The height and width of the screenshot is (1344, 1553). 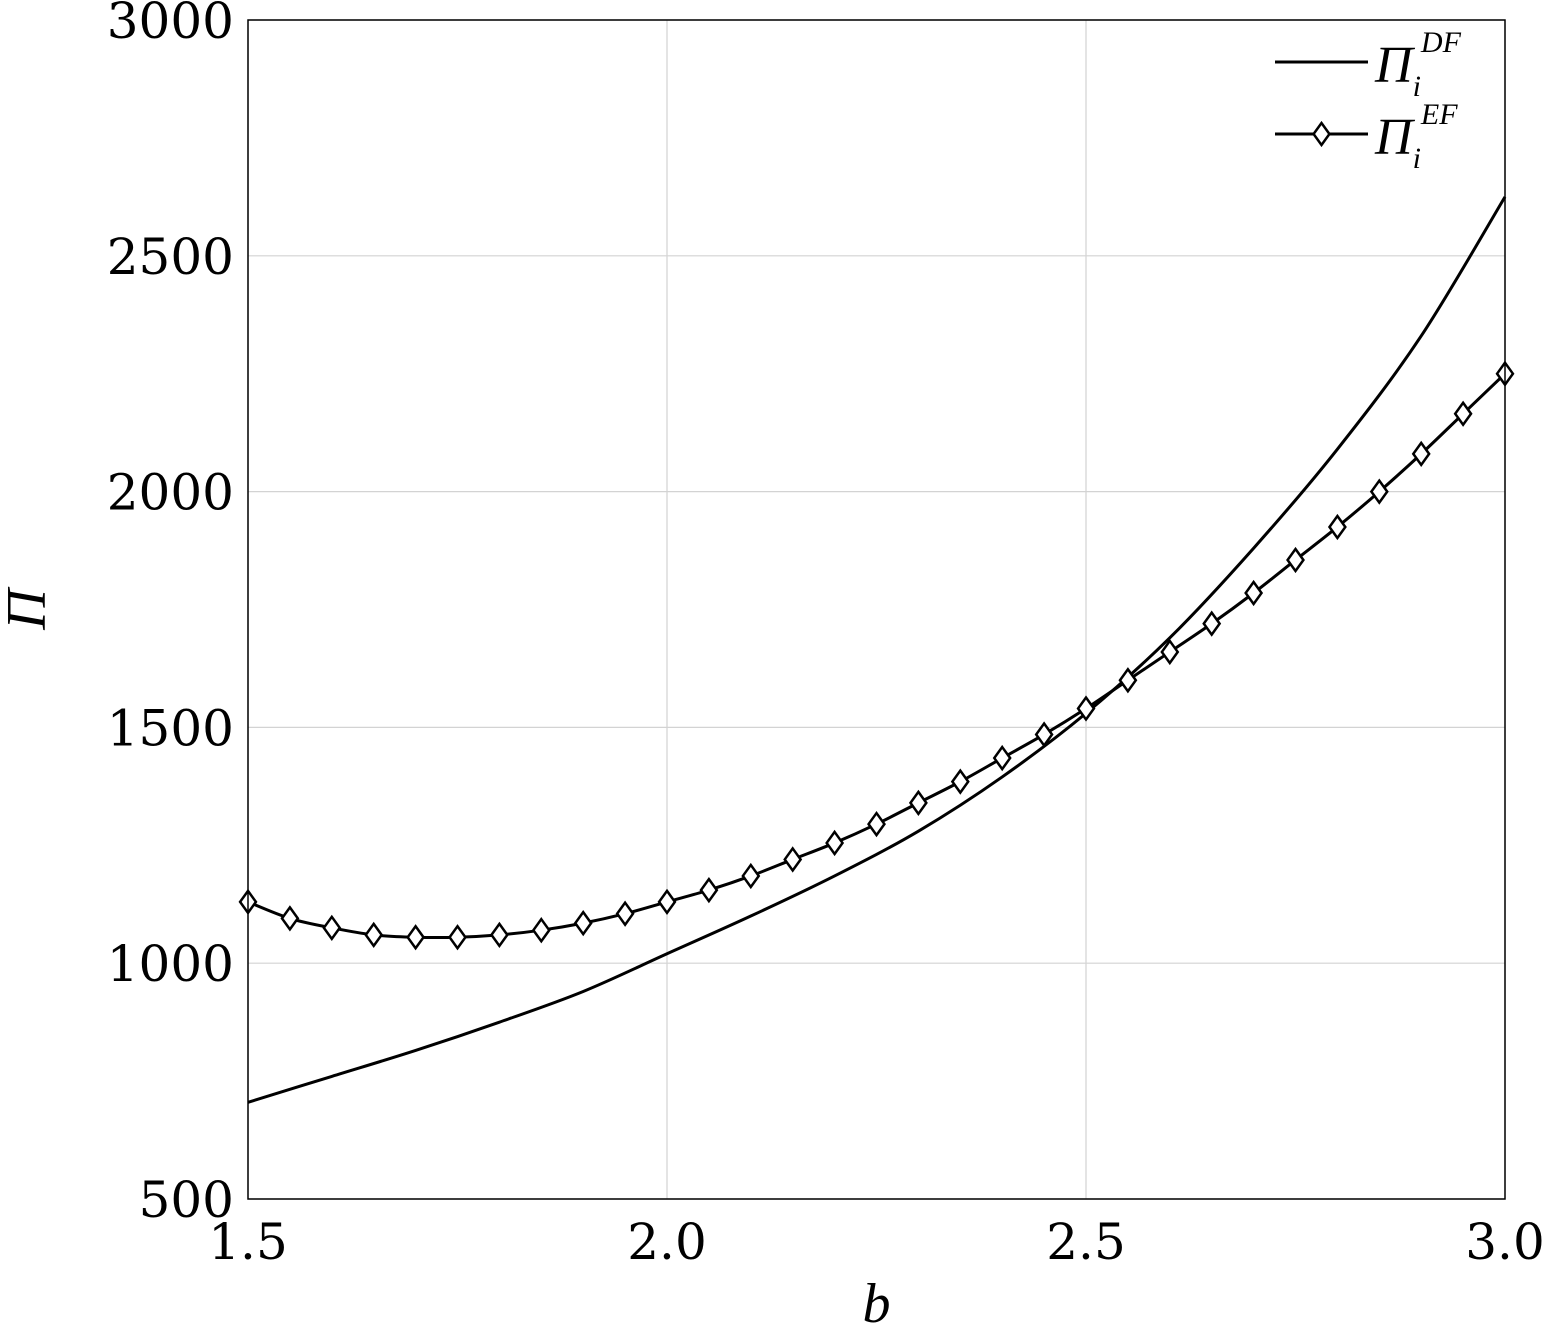 I want to click on legend-label-sup: DF, so click(x=1441, y=42).